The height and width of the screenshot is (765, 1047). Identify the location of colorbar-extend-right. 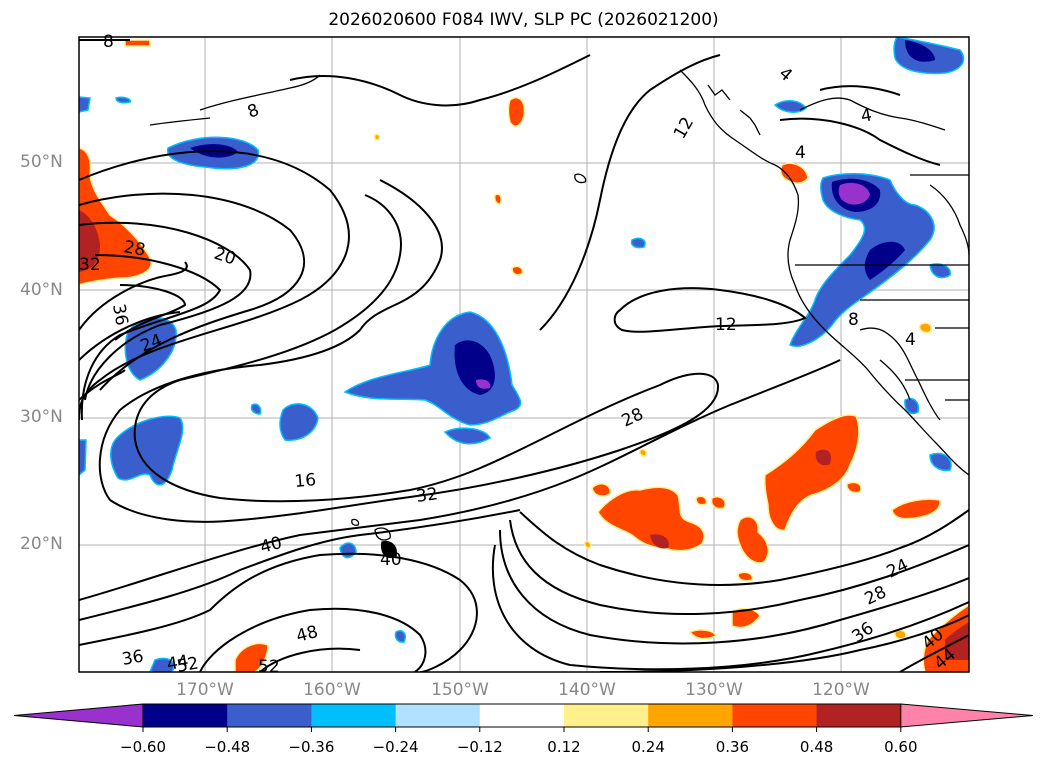
(967, 715).